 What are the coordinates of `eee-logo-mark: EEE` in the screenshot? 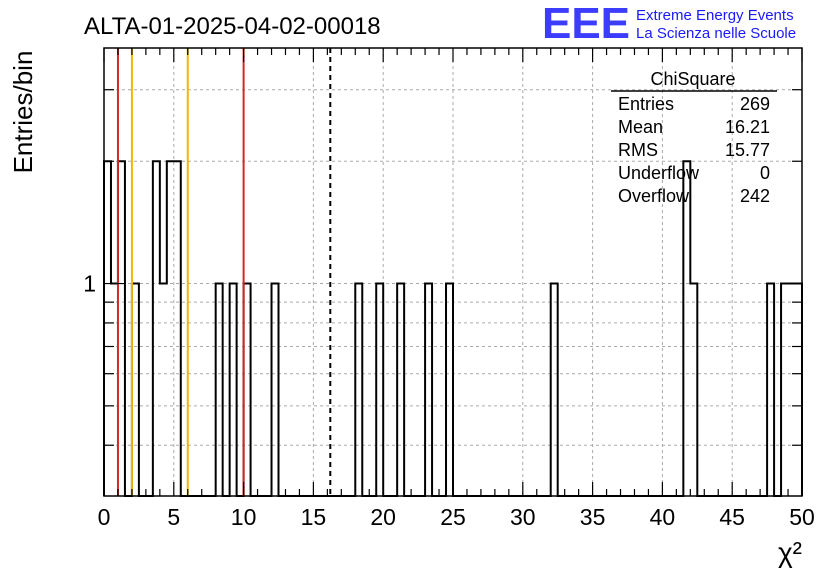 It's located at (586, 24).